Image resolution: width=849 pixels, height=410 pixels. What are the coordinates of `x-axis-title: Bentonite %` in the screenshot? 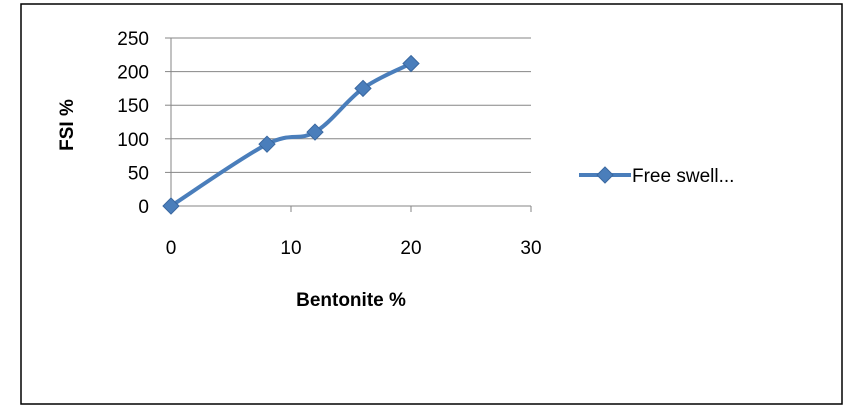 It's located at (351, 300).